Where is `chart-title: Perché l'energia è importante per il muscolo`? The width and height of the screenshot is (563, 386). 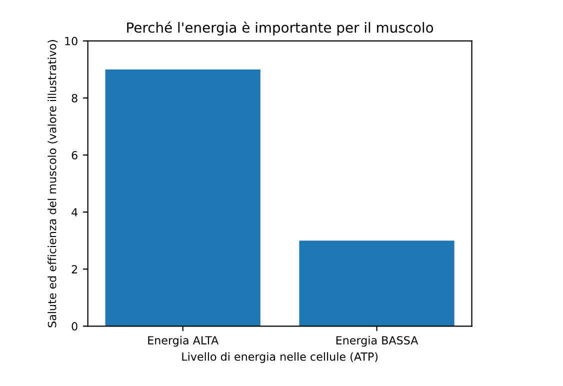 chart-title: Perché l'energia è importante per il muscolo is located at coordinates (280, 28).